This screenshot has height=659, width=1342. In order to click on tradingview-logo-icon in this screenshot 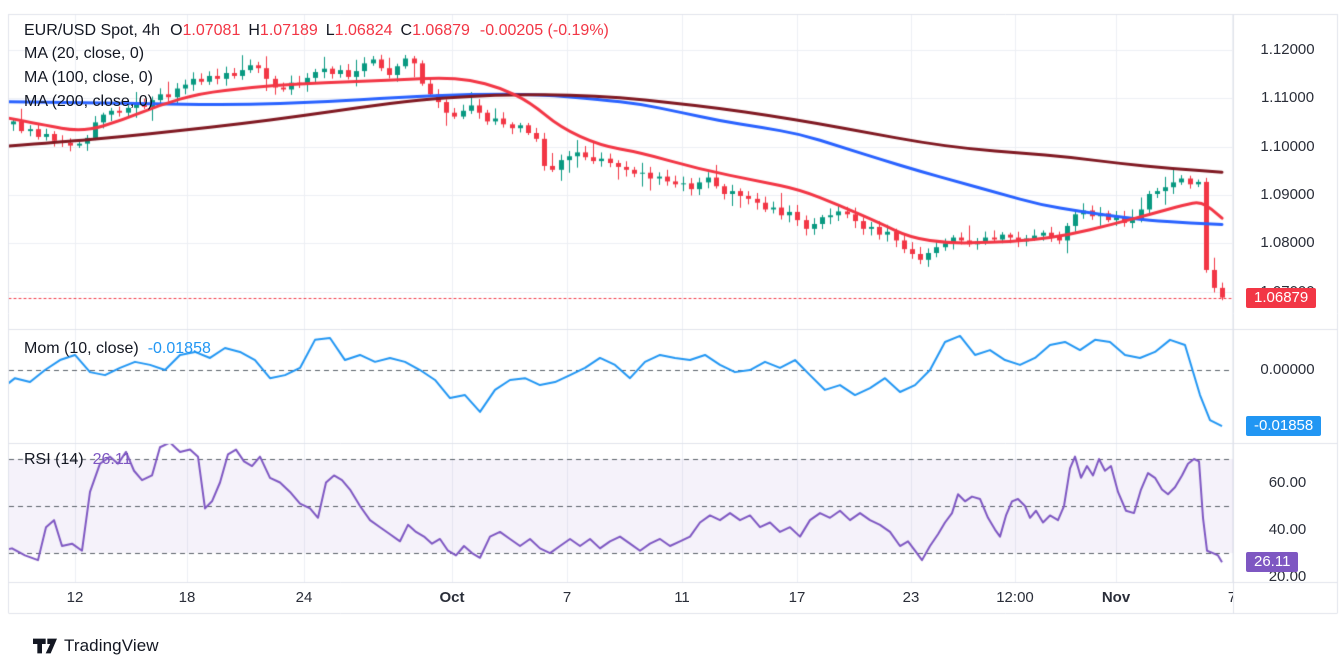, I will do `click(45, 646)`.